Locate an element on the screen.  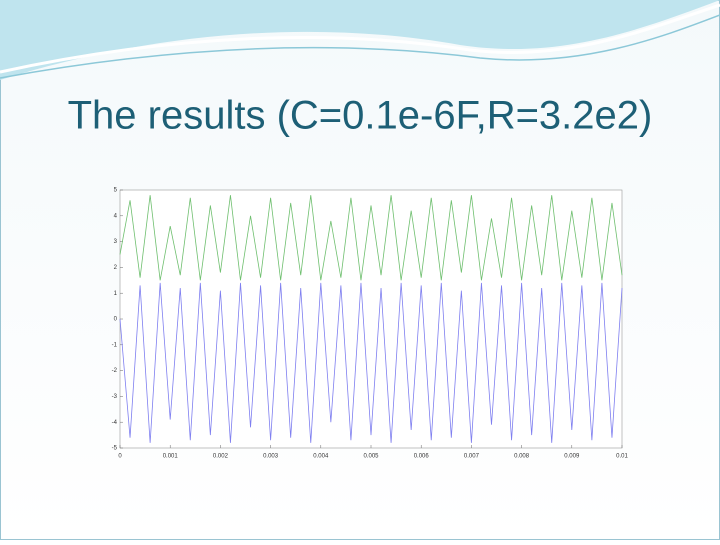
y-tick-label: -4 is located at coordinates (115, 423).